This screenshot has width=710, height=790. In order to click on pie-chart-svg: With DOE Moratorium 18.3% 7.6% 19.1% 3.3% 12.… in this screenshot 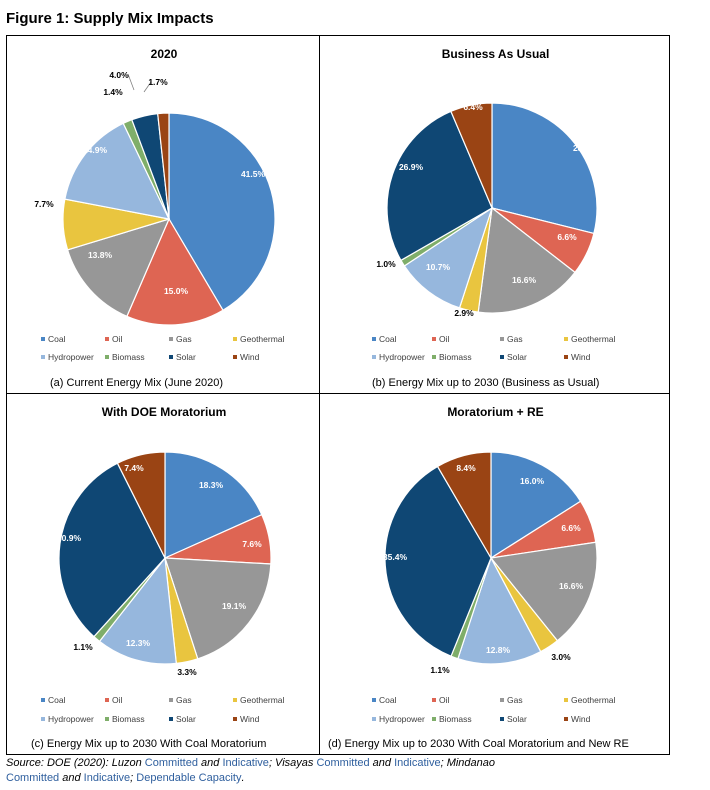, I will do `click(163, 564)`.